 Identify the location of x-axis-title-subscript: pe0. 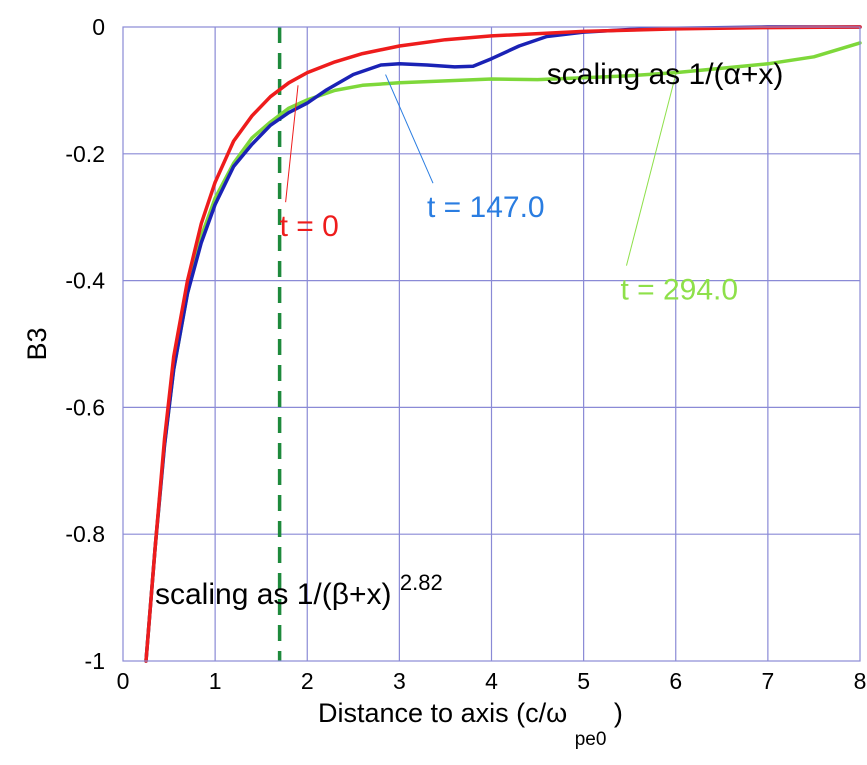
(591, 739).